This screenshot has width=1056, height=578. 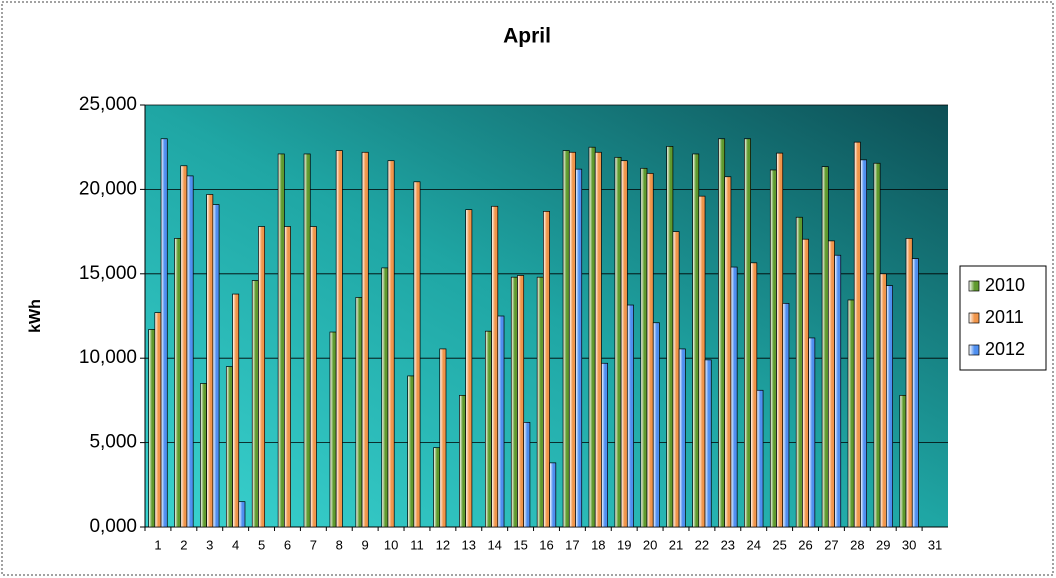 I want to click on legend-label: 2011, so click(x=1004, y=317).